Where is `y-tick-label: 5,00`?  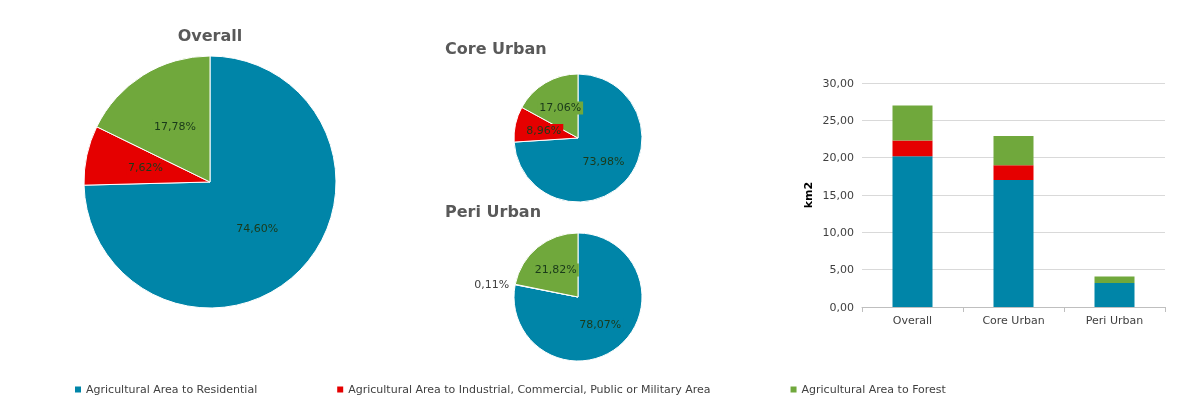 y-tick-label: 5,00 is located at coordinates (841, 270).